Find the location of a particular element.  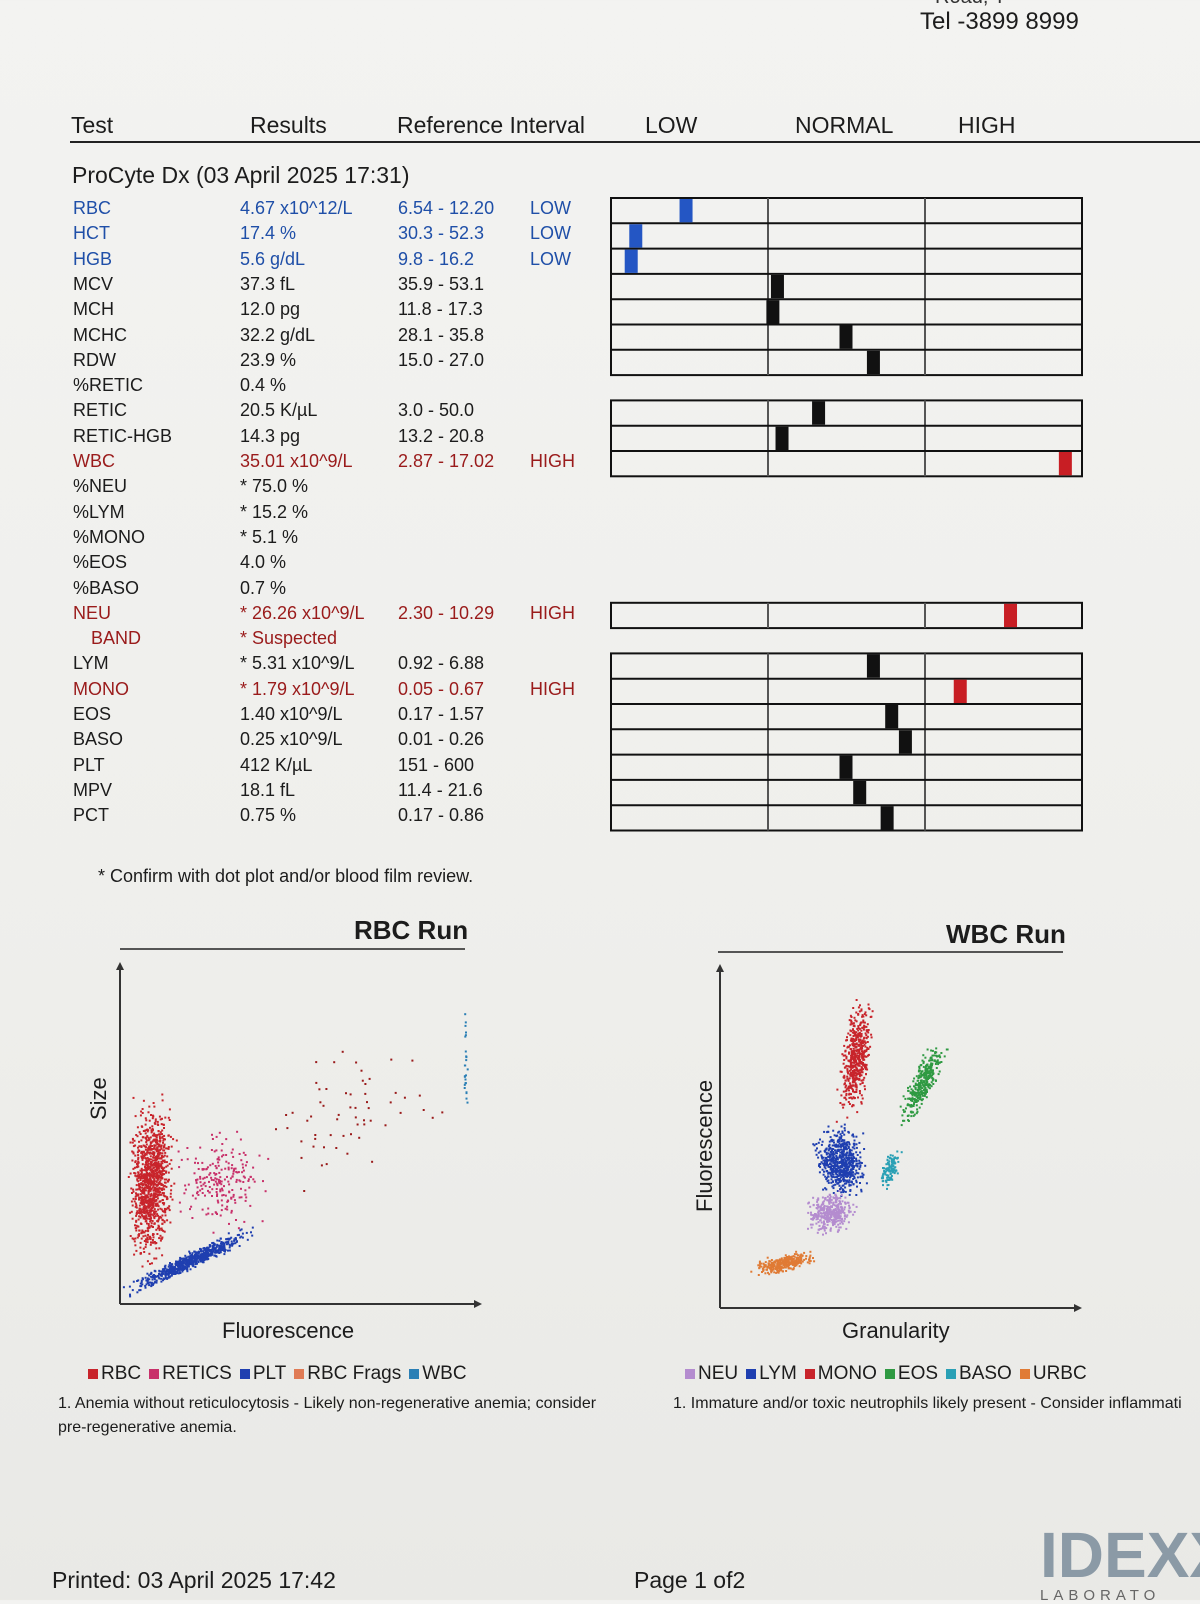

col-high: HIGH is located at coordinates (987, 125).